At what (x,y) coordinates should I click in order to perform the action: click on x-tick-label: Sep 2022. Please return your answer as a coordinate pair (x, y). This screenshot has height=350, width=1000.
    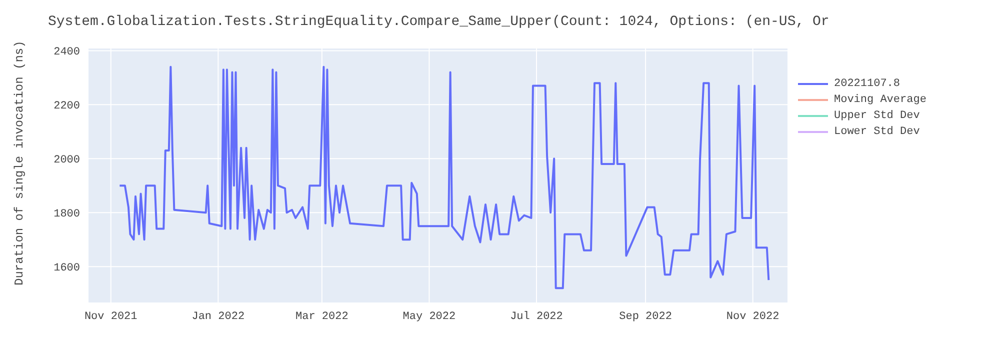
    Looking at the image, I should click on (645, 316).